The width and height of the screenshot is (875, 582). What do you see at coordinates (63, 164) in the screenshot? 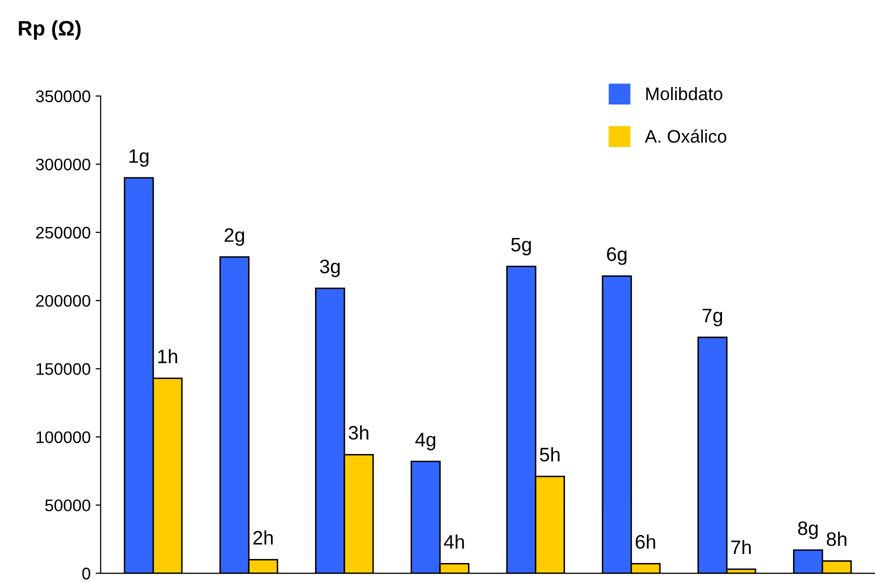
I see `y-tick-label: 300000` at bounding box center [63, 164].